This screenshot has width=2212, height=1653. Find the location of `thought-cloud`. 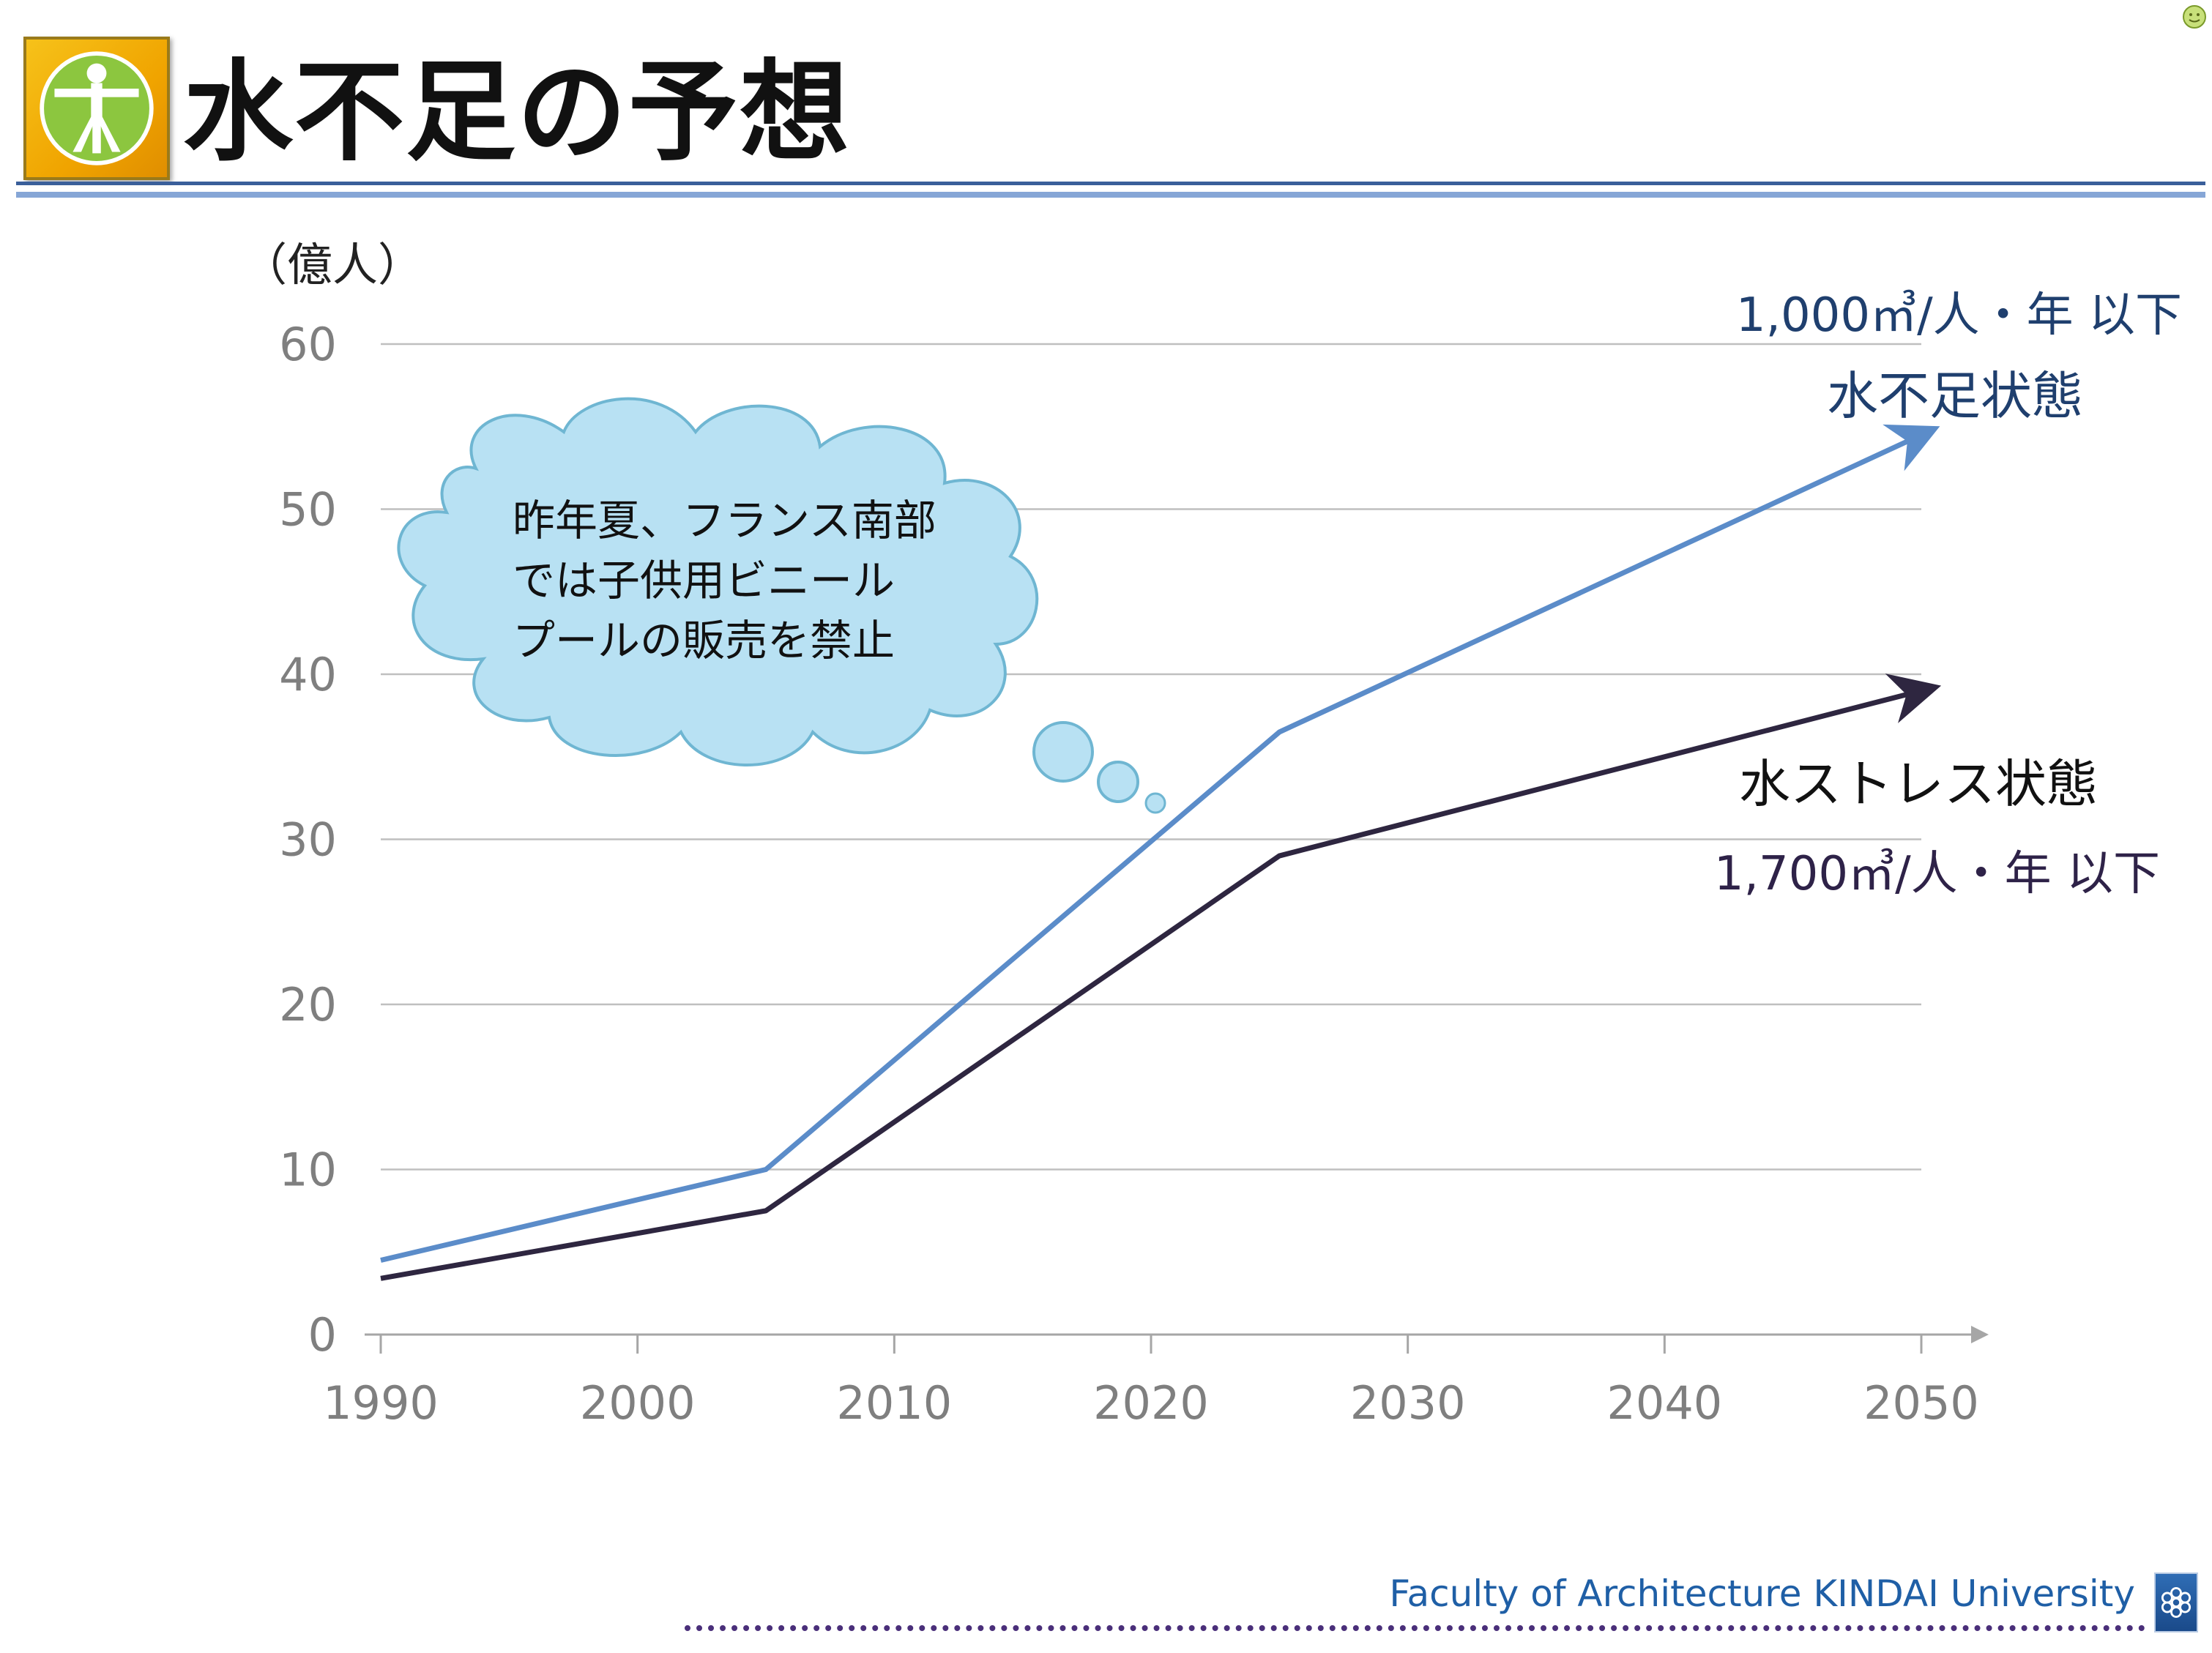

thought-cloud is located at coordinates (781, 605).